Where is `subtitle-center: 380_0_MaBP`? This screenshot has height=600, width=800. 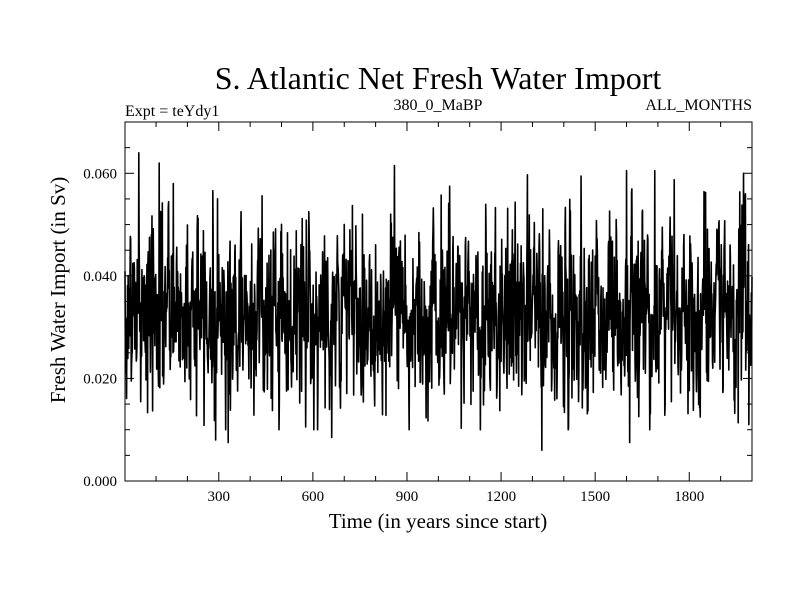
subtitle-center: 380_0_MaBP is located at coordinates (438, 105).